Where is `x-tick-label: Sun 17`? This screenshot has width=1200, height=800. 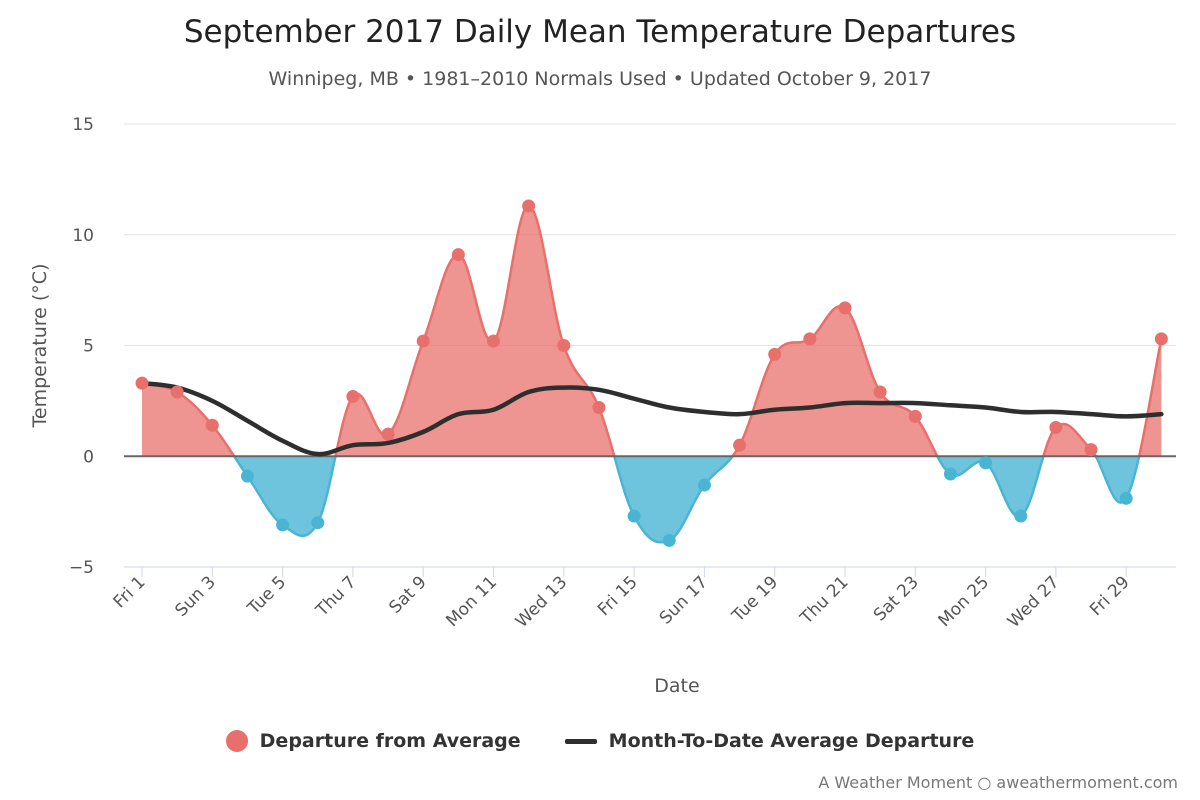 x-tick-label: Sun 17 is located at coordinates (684, 600).